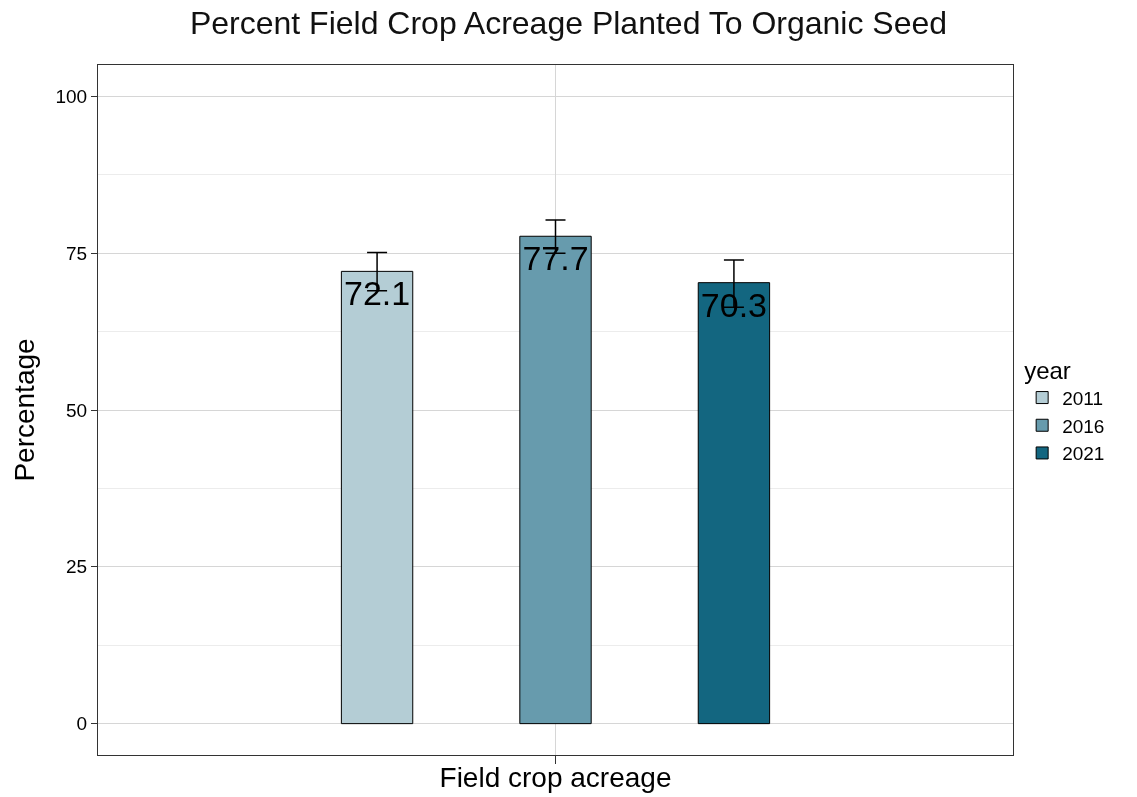 The height and width of the screenshot is (797, 1137). Describe the element at coordinates (1083, 398) in the screenshot. I see `legend-label: 2011` at that location.